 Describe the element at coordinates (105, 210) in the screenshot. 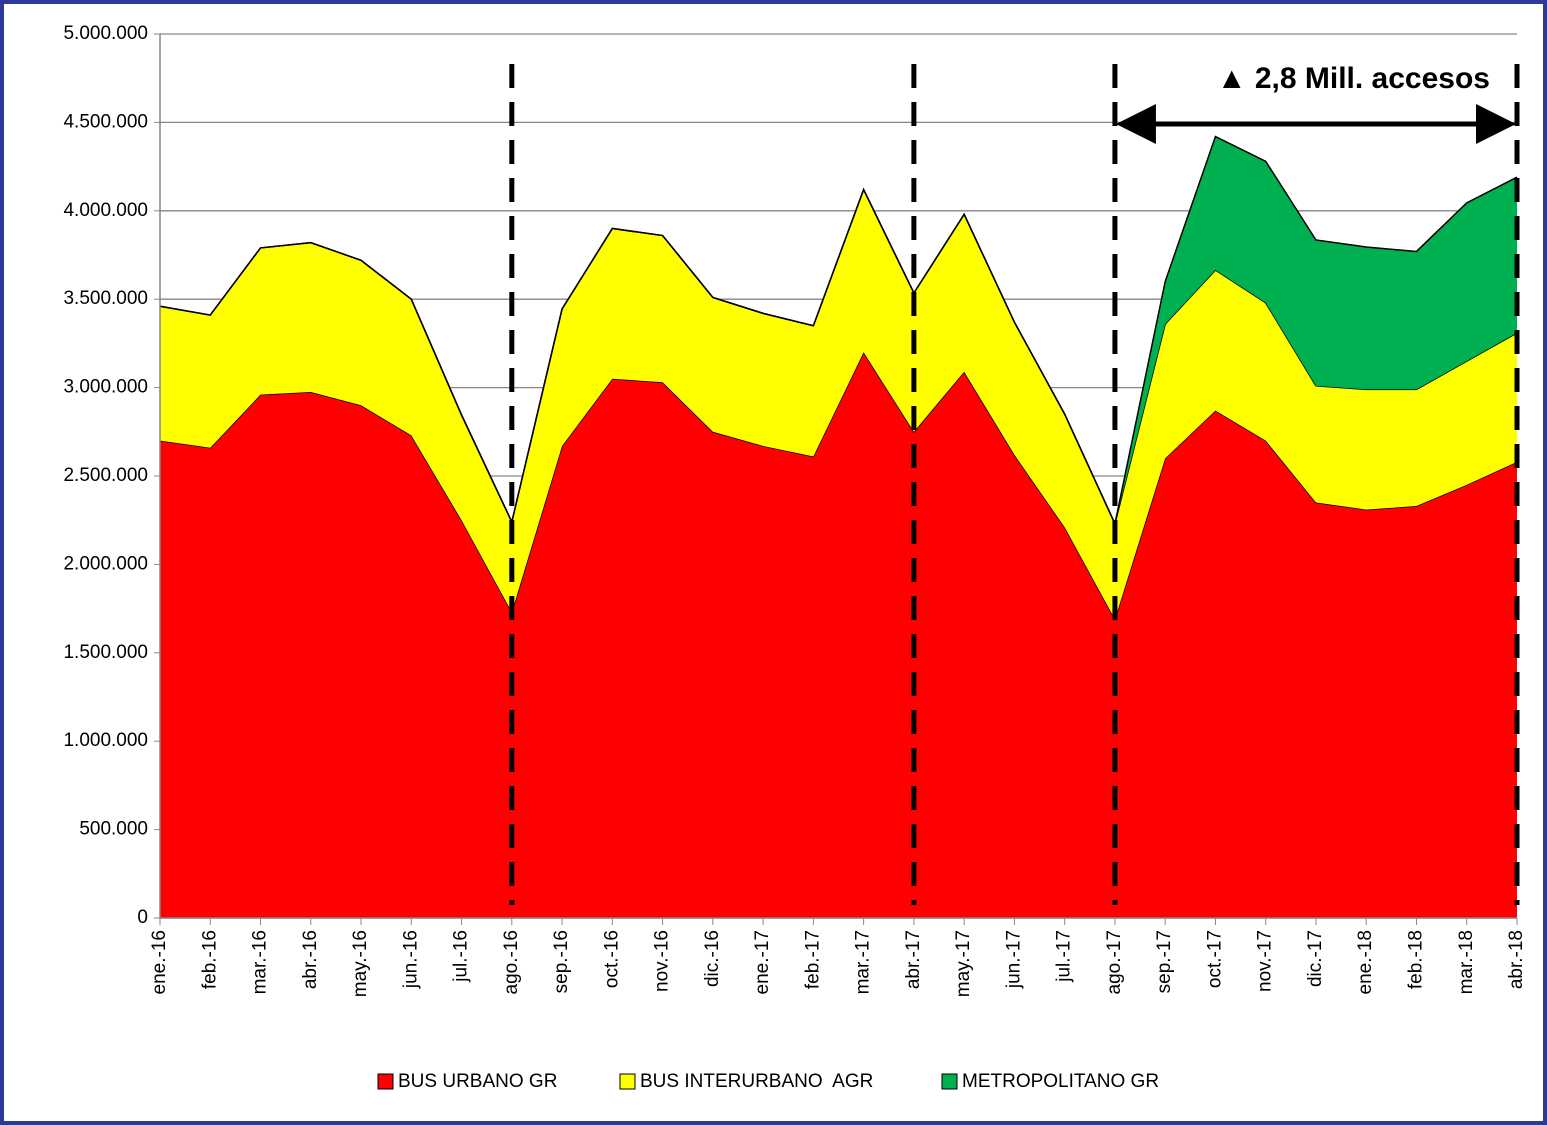

I see `y-tick-label: 4.000.000` at that location.